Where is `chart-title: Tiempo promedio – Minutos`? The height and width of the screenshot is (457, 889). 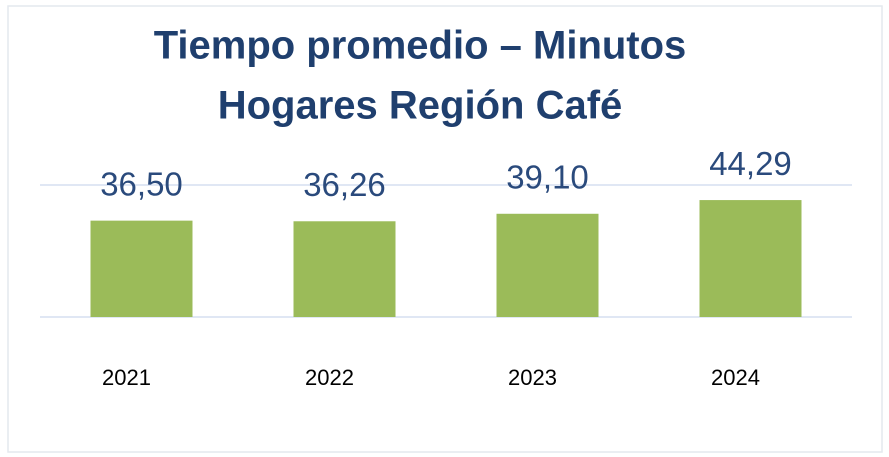
chart-title: Tiempo promedio – Minutos is located at coordinates (420, 46).